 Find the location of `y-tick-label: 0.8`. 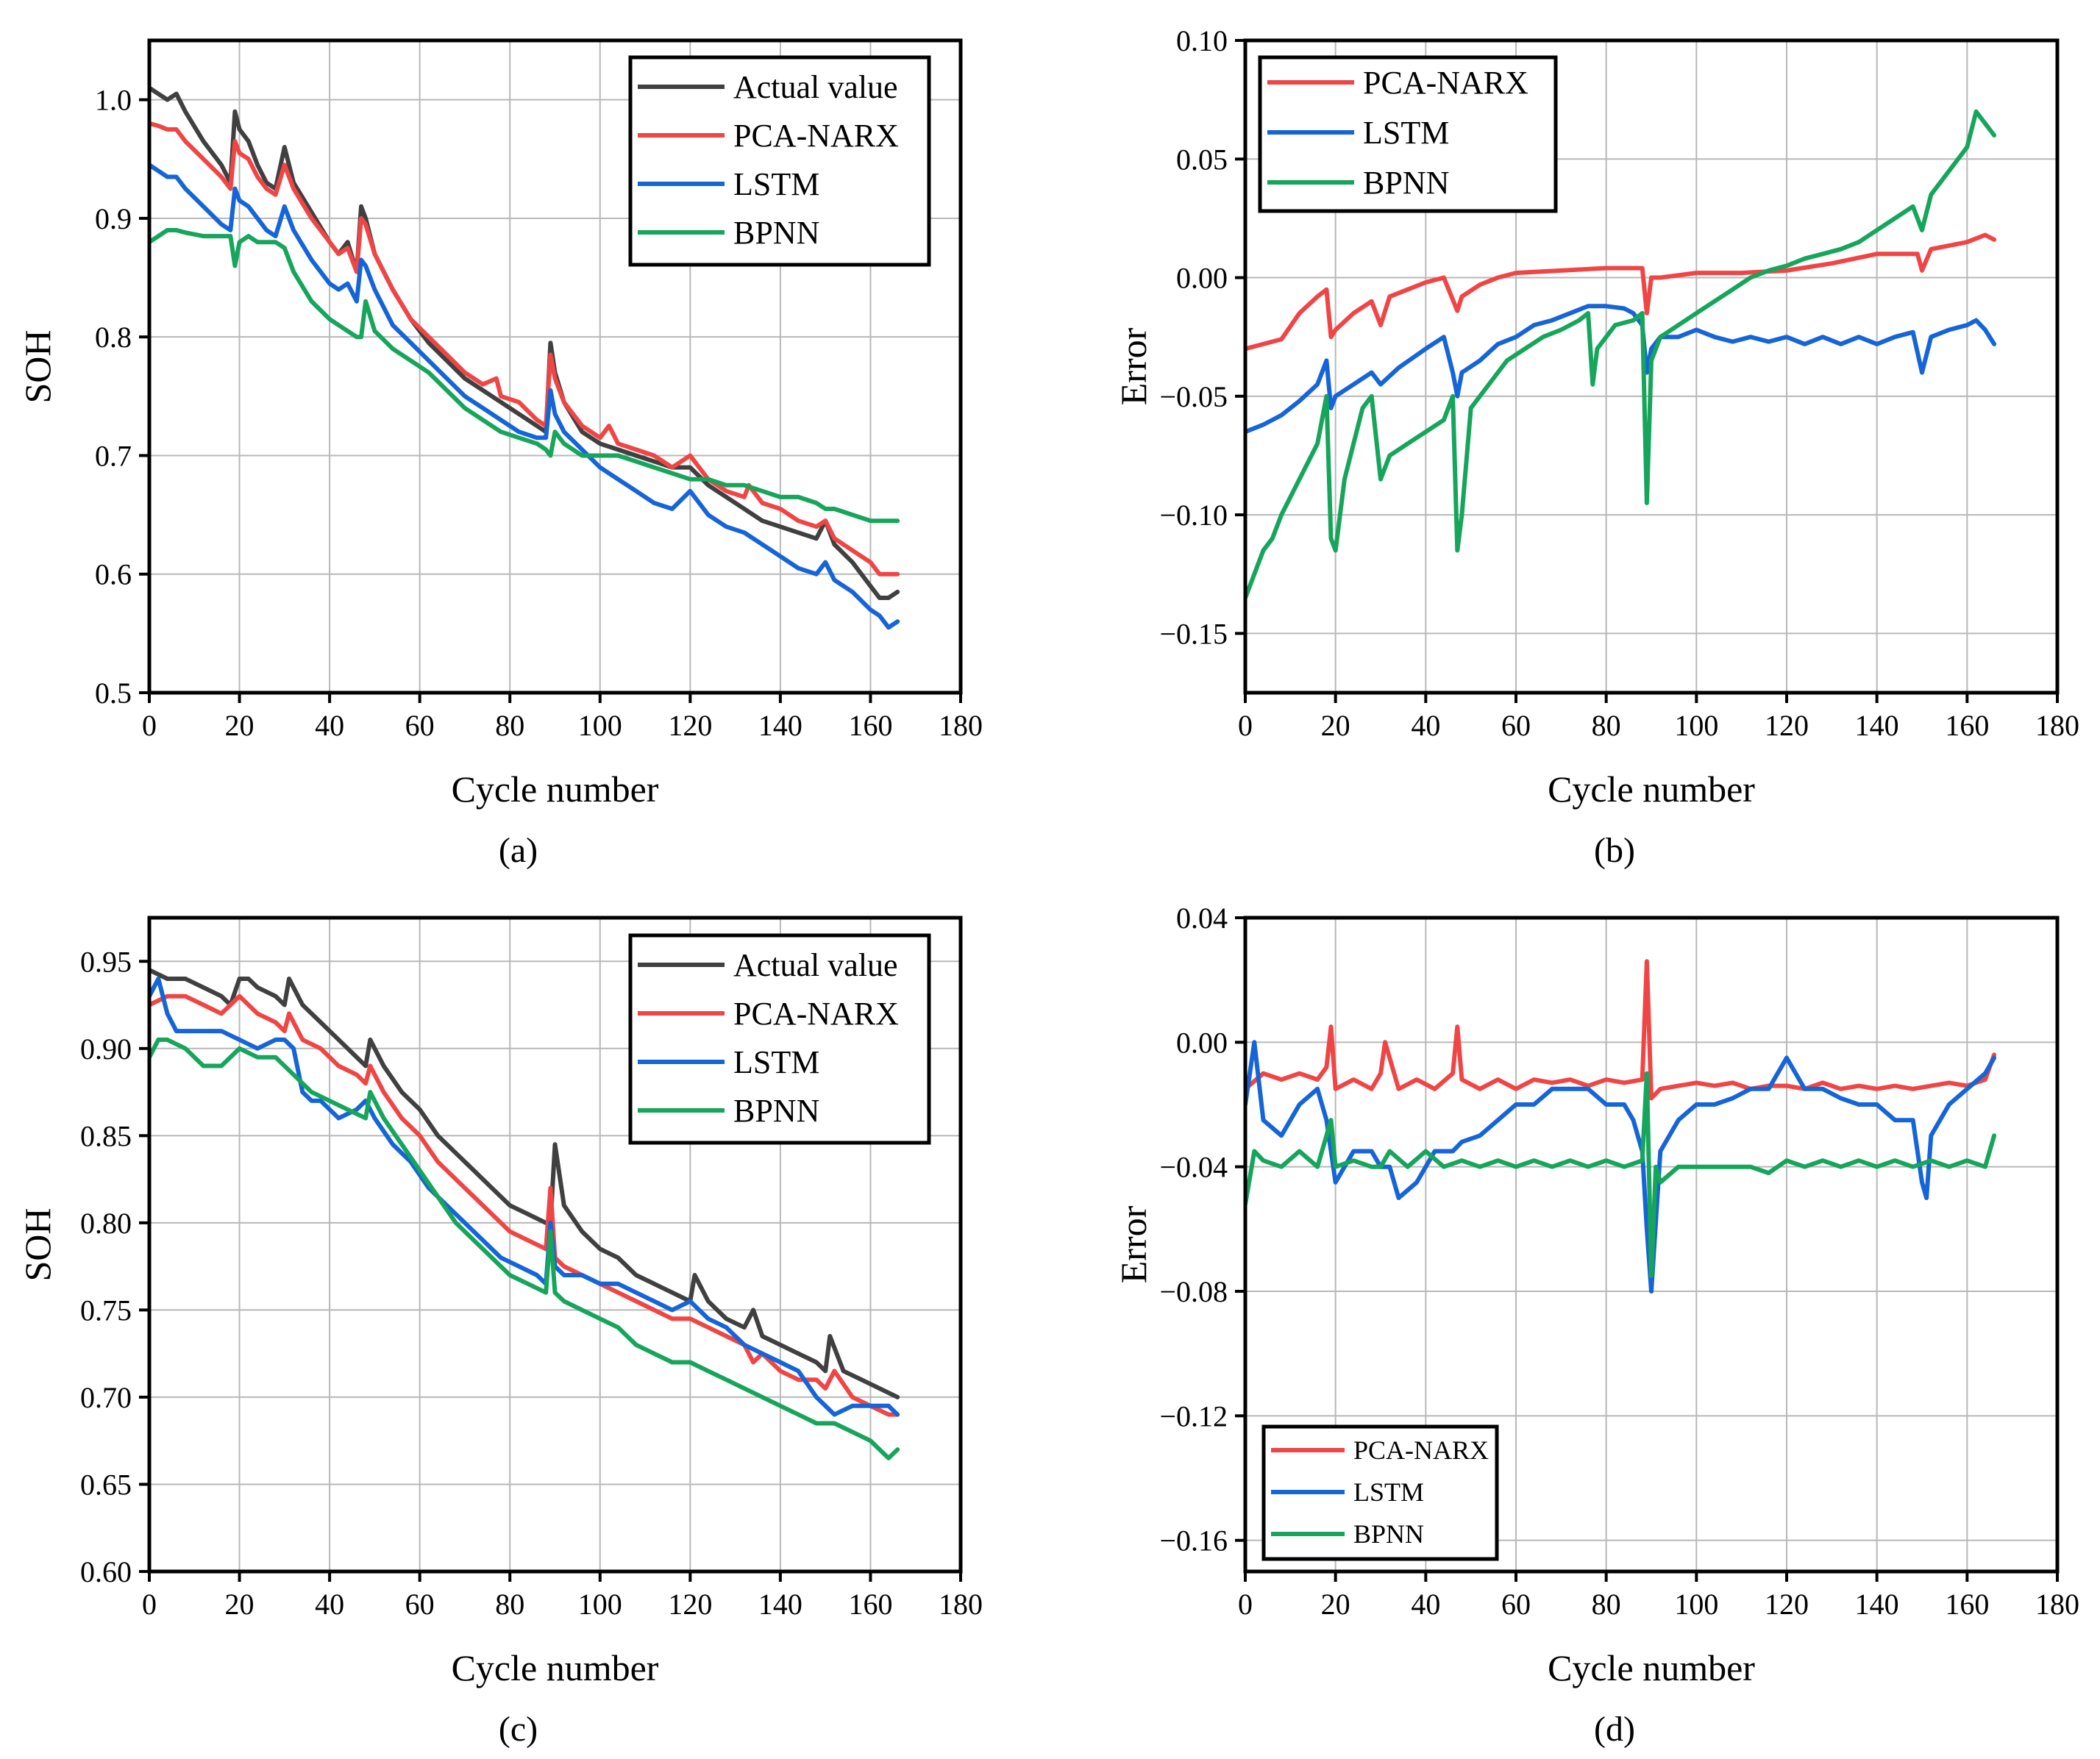

y-tick-label: 0.8 is located at coordinates (114, 337).